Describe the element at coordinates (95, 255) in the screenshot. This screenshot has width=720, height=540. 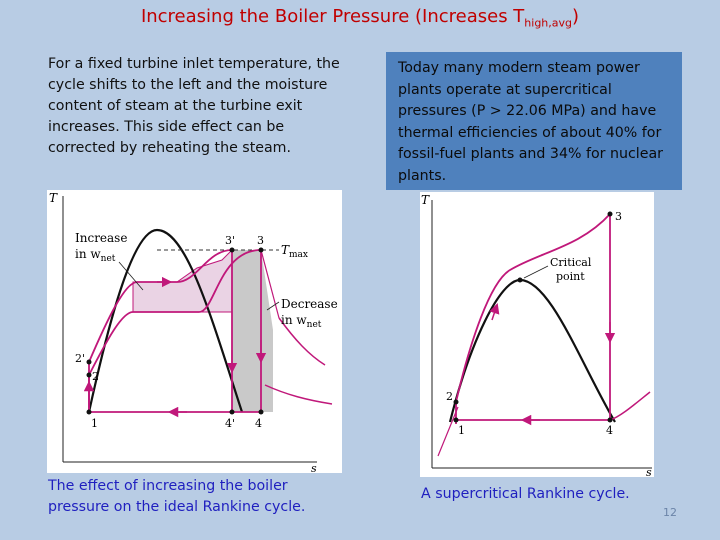
I see `label-in-wnet: in wnet` at that location.